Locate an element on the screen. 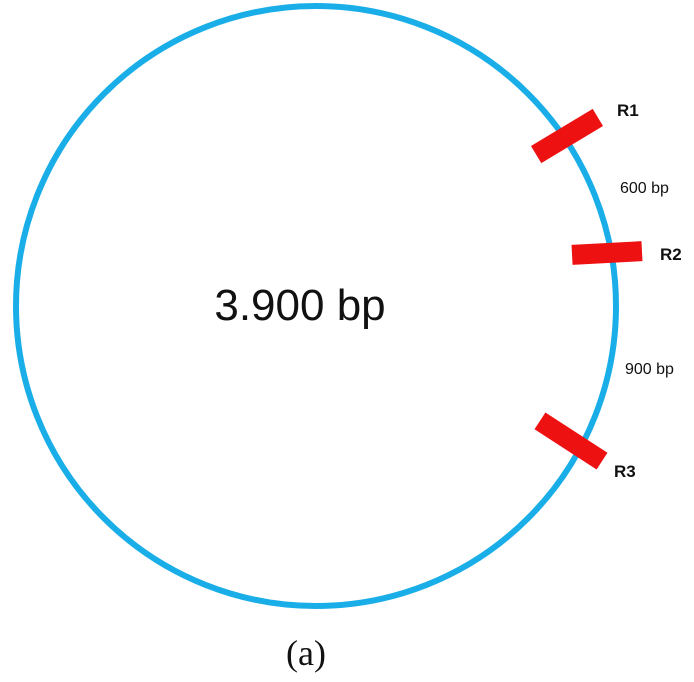 Image resolution: width=694 pixels, height=682 pixels. restriction-site-r2-marker is located at coordinates (607, 253).